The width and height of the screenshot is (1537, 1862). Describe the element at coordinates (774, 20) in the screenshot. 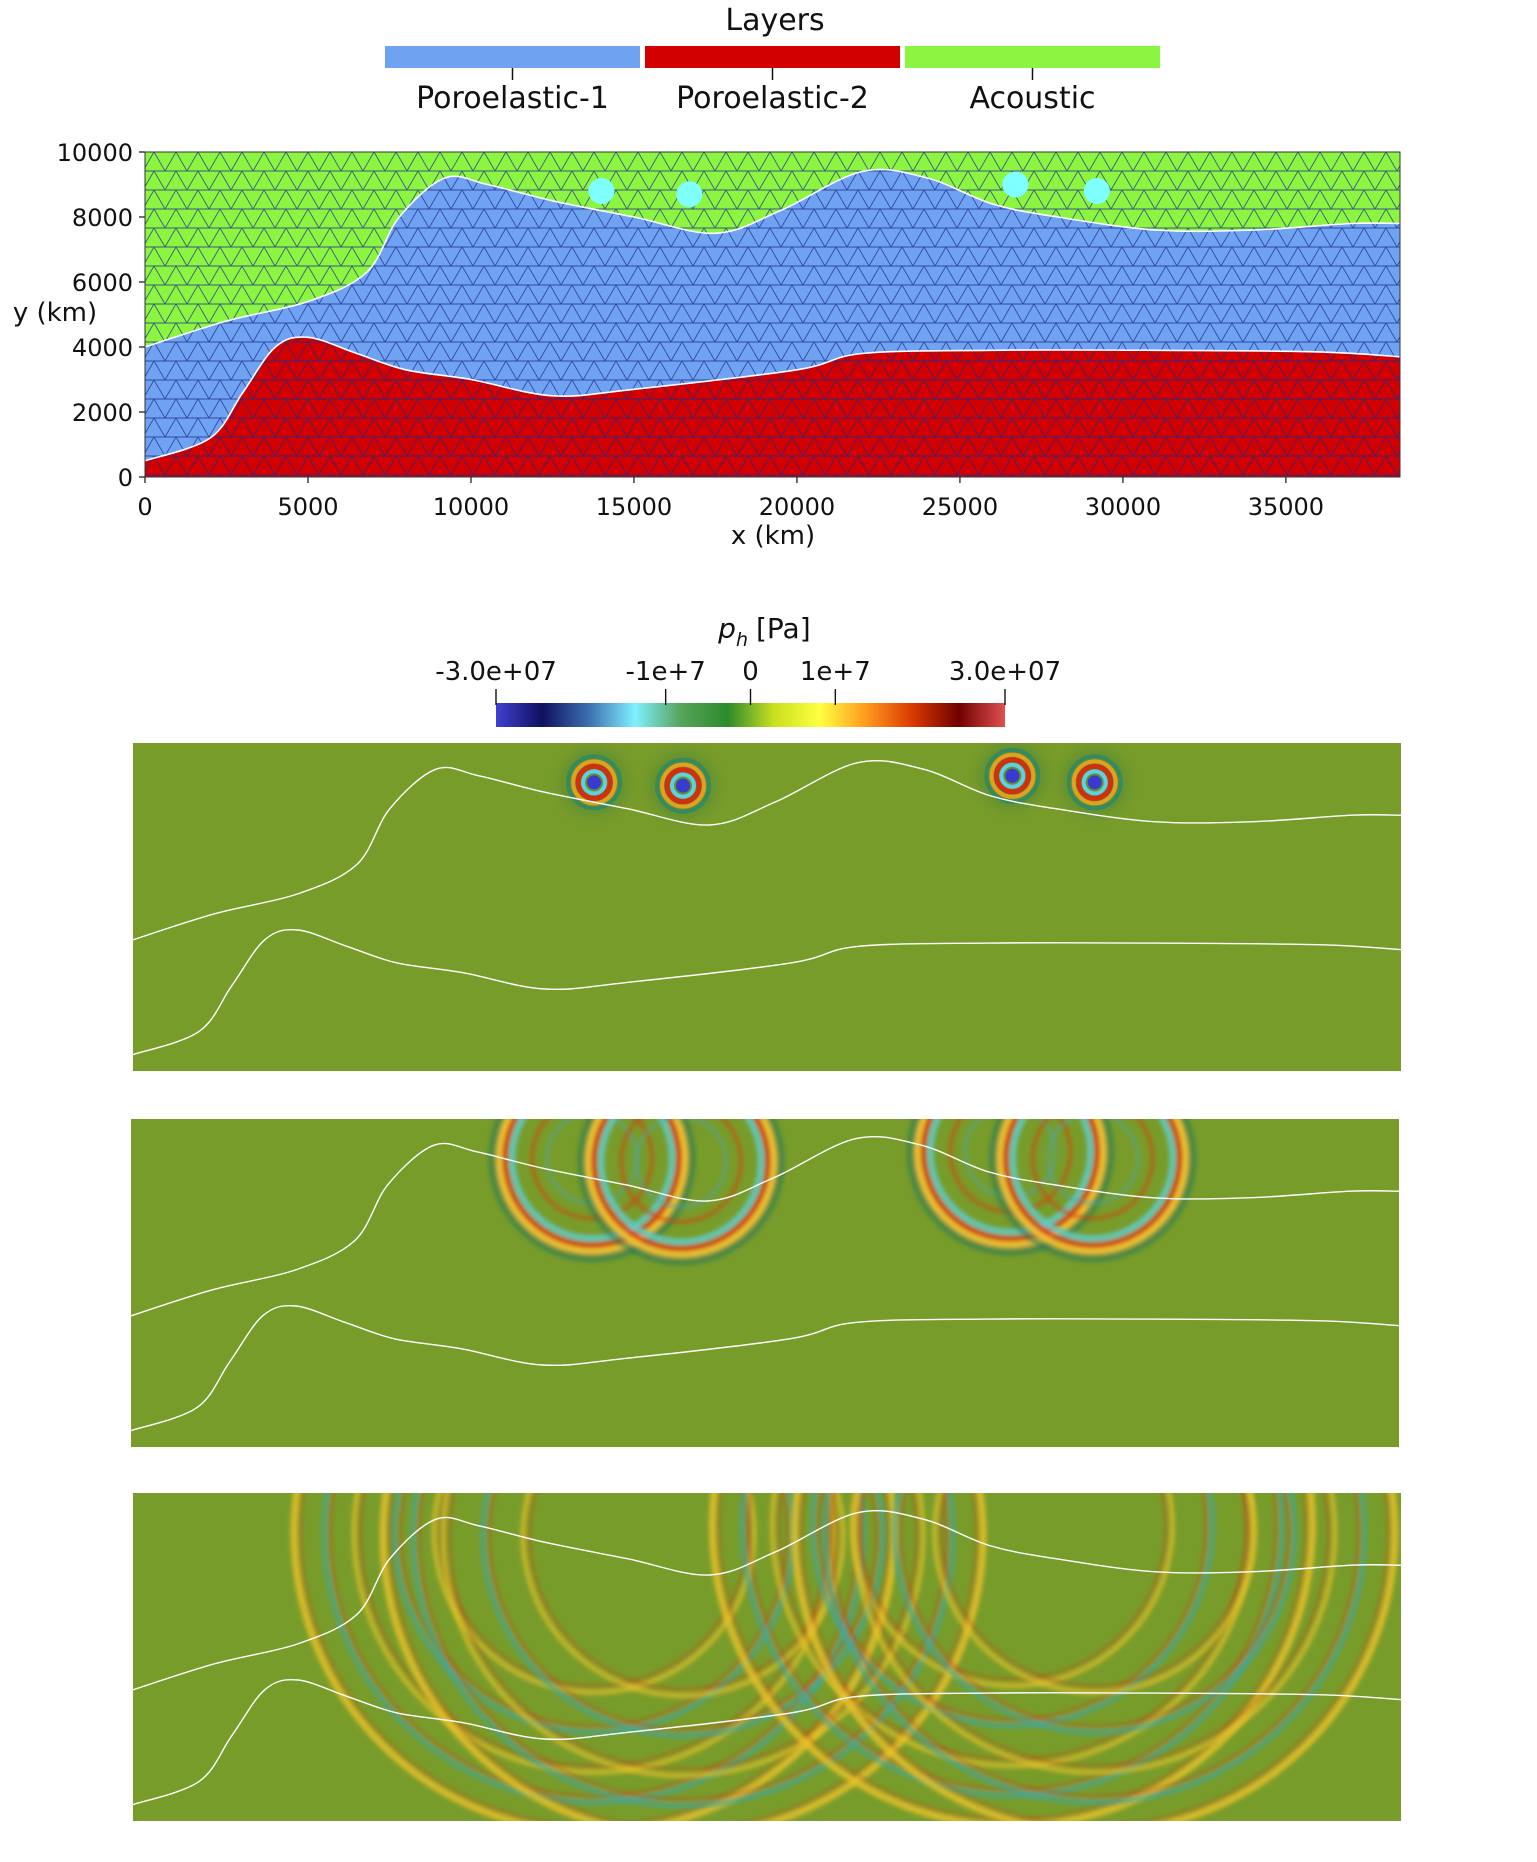

I see `layers-legend-title: Layers` at that location.